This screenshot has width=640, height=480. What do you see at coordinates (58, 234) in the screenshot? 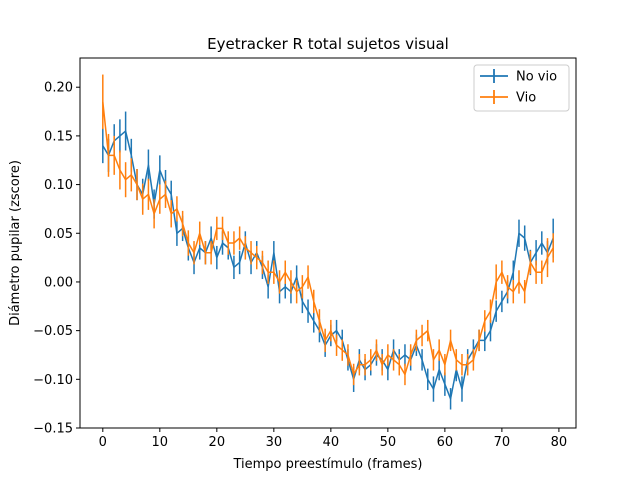
I see `y-tick-label: 0.05` at bounding box center [58, 234].